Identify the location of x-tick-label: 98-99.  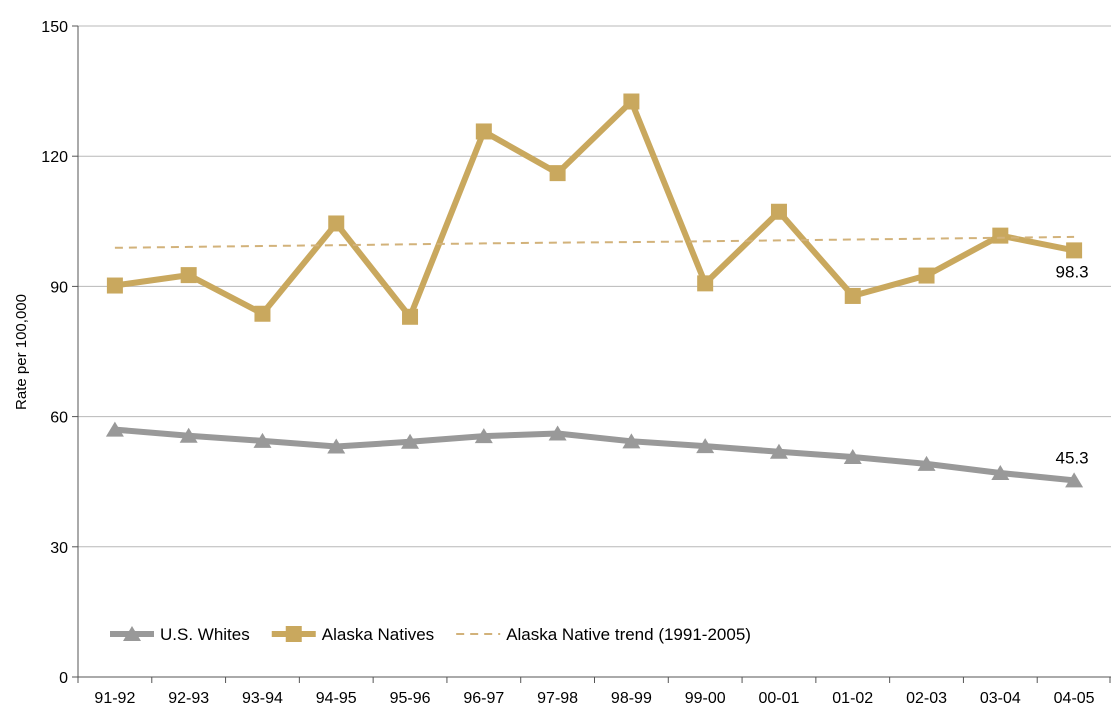
(631, 698).